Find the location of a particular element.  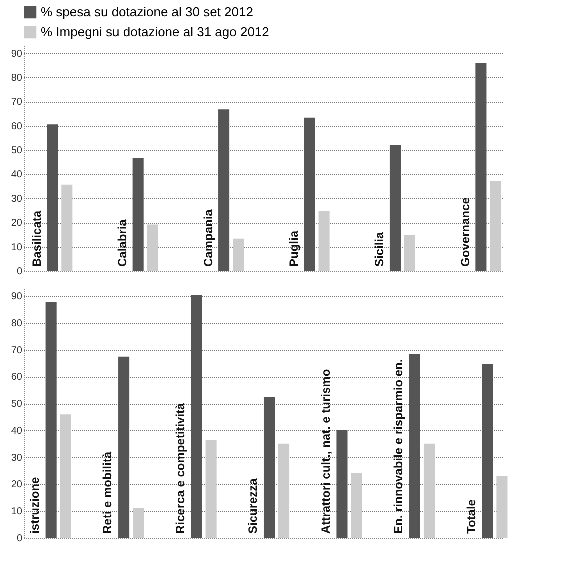

category-label: Attrattori cult., nat. e turismo is located at coordinates (325, 451).